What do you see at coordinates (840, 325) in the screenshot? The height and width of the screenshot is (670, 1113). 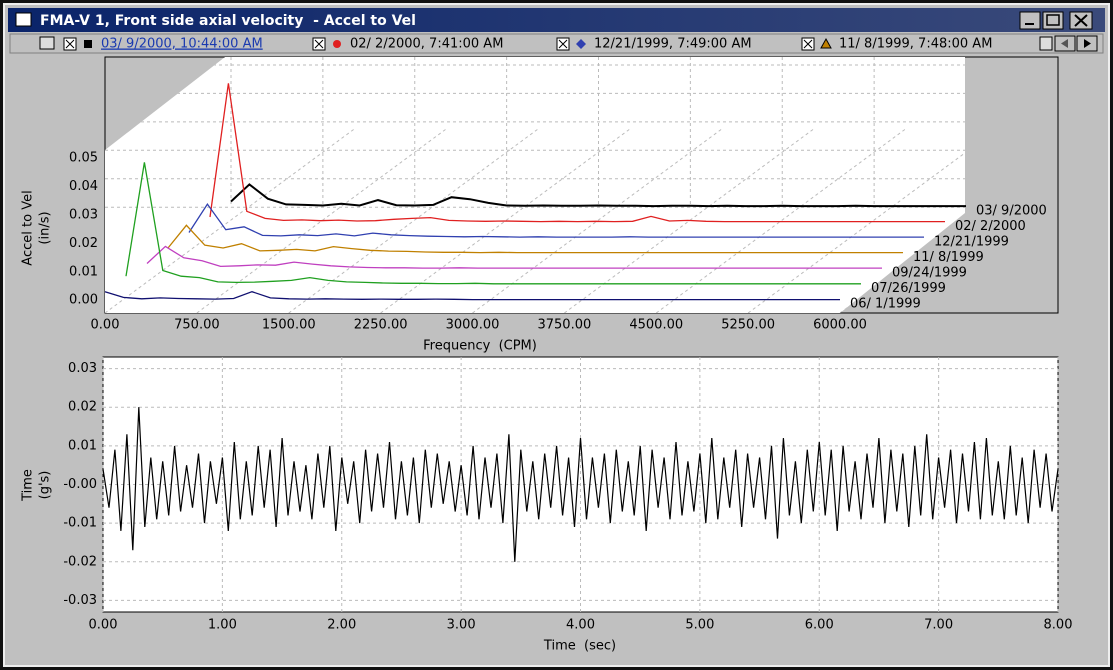 I see `x-tick-label: 6000.00` at bounding box center [840, 325].